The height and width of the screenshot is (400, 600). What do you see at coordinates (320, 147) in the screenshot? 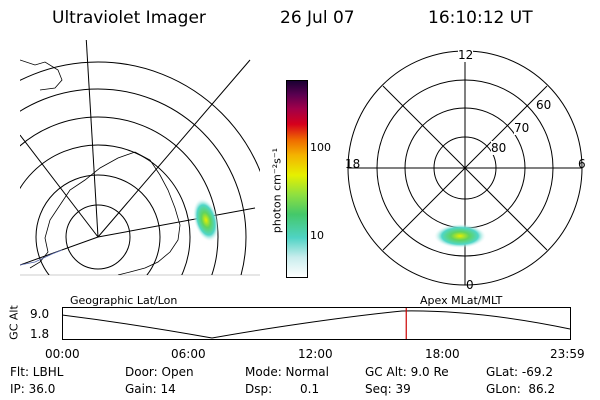
I see `colorbar-tick-100: 100` at bounding box center [320, 147].